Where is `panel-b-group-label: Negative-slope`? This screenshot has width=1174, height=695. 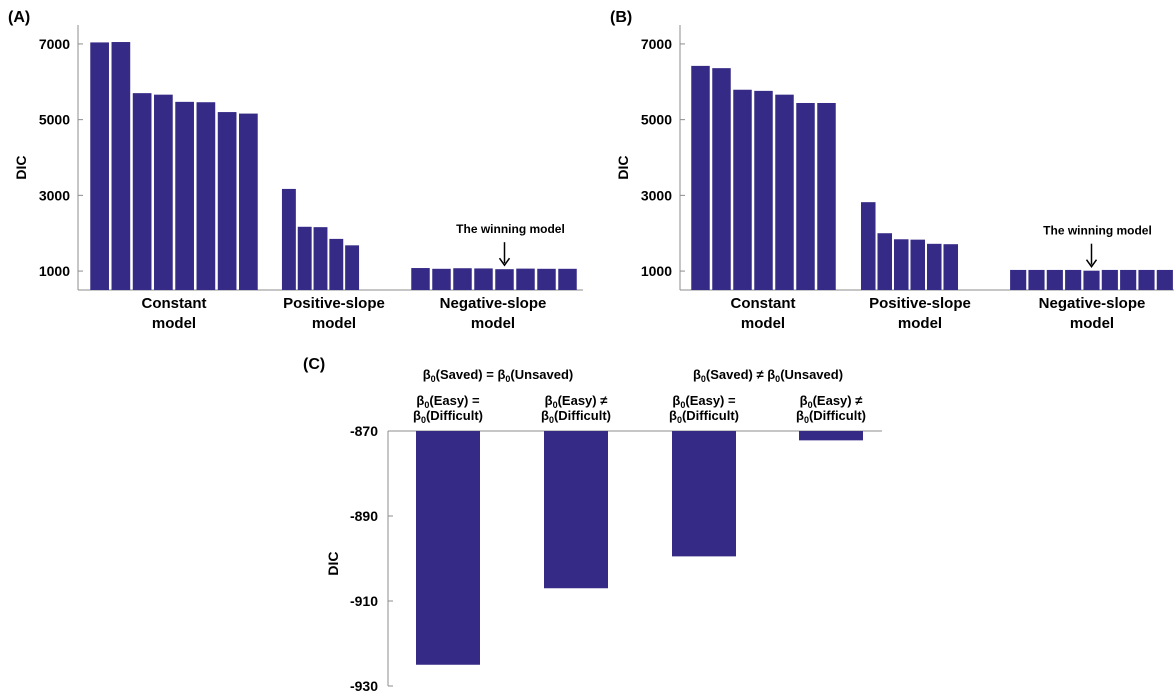
panel-b-group-label: Negative-slope is located at coordinates (1092, 303).